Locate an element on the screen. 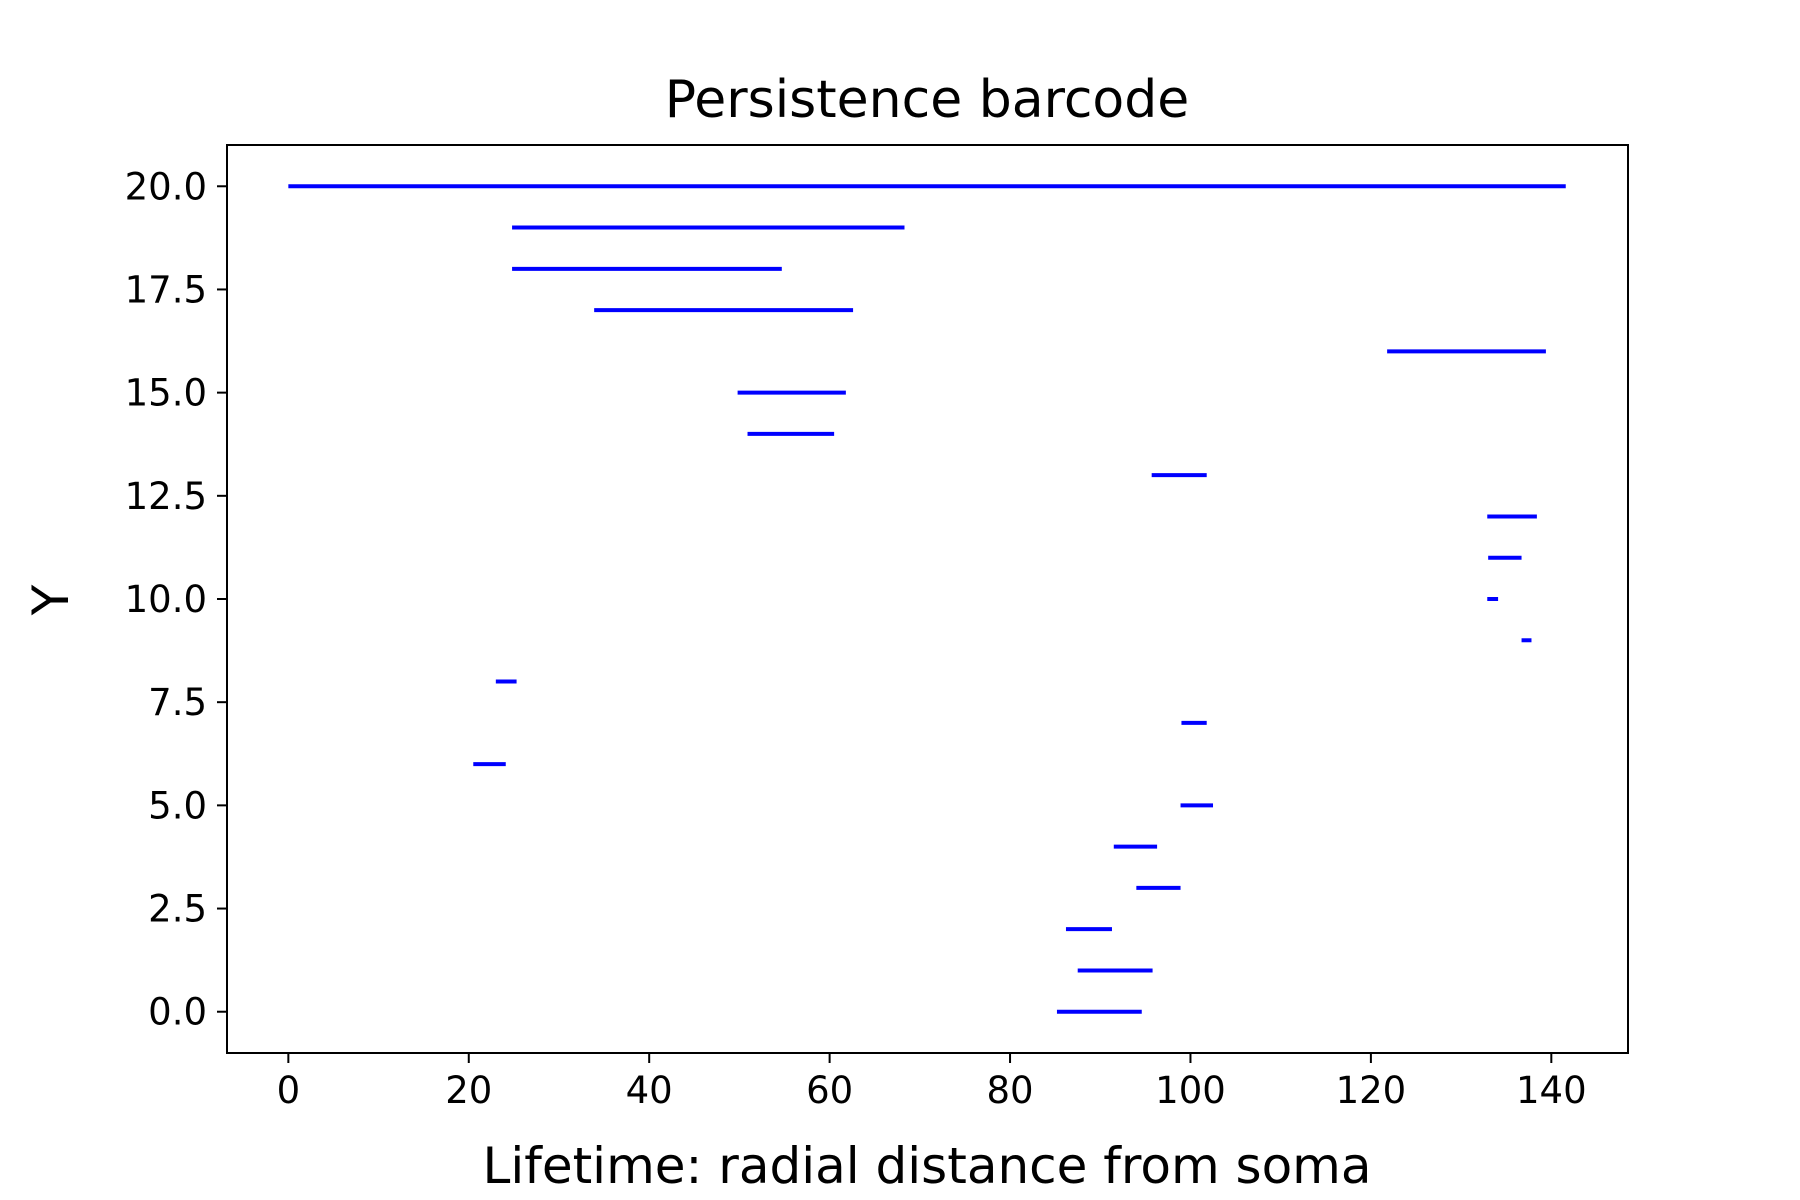 The height and width of the screenshot is (1200, 1800). x-tick-label: 100 is located at coordinates (1190, 1090).